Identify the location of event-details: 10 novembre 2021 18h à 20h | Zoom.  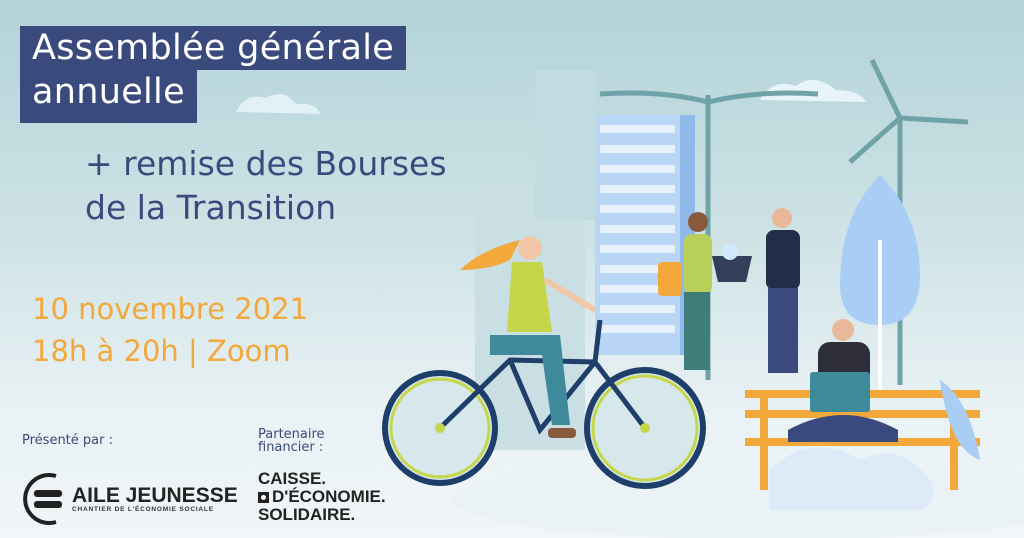
(170, 330).